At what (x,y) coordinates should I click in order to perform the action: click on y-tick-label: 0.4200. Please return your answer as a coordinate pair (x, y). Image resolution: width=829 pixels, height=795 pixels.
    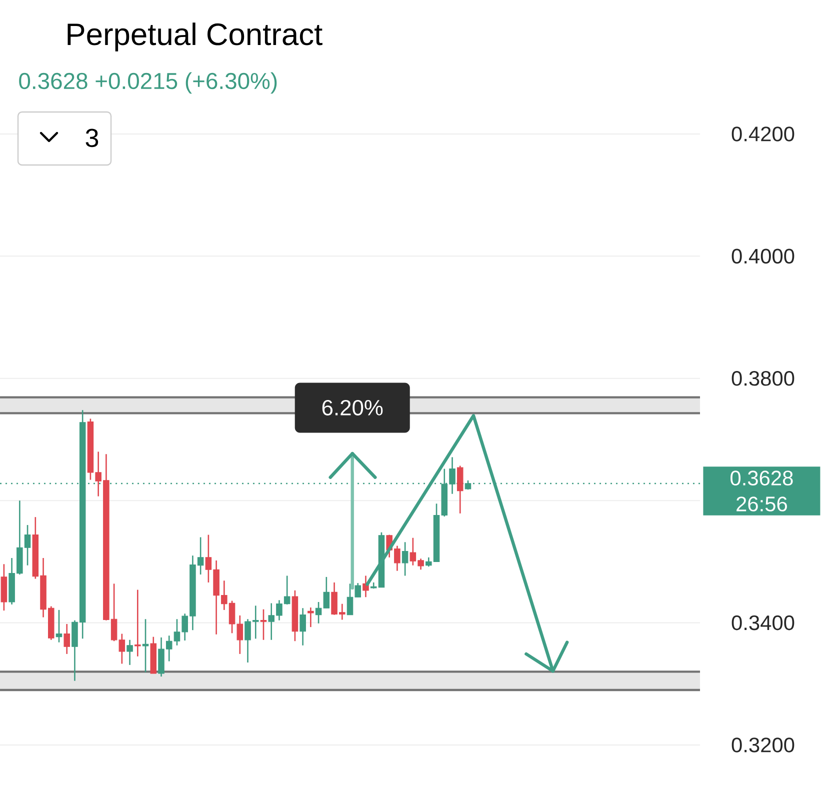
    Looking at the image, I should click on (763, 134).